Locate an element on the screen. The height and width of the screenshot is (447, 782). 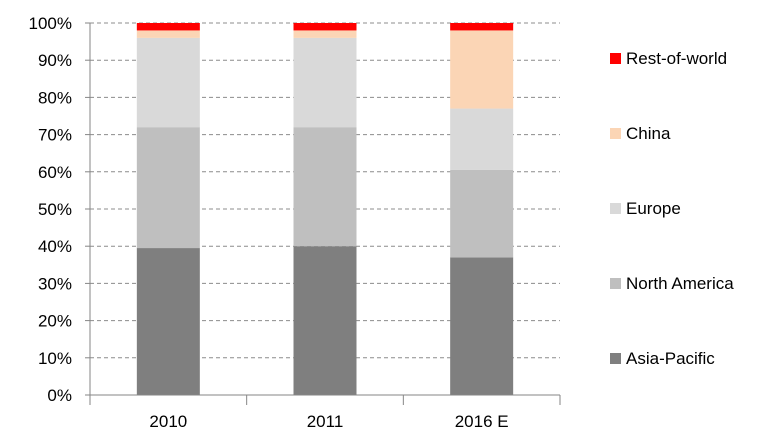
bar-rest-of-world-2016-e is located at coordinates (482, 27).